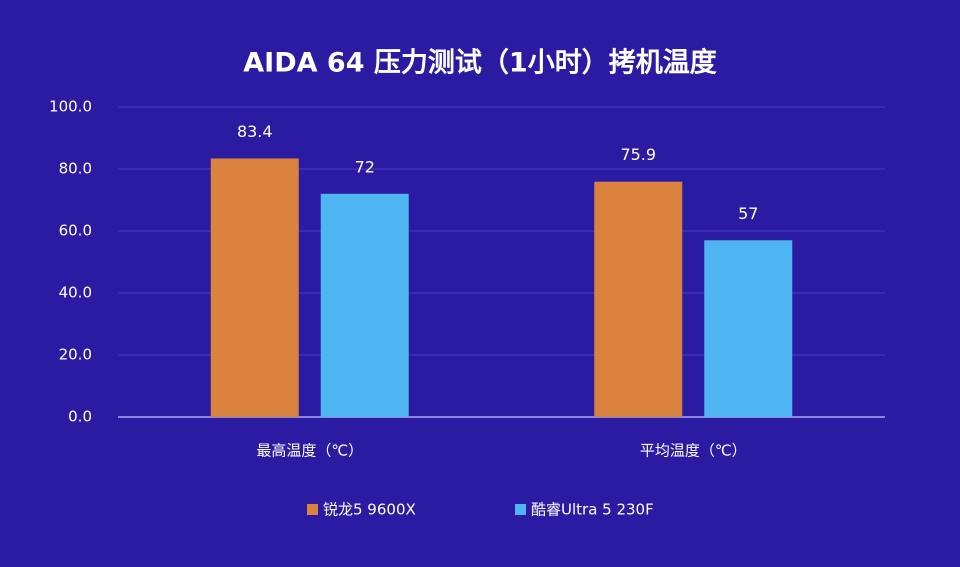  I want to click on y-tick-label: 60.0, so click(75, 231).